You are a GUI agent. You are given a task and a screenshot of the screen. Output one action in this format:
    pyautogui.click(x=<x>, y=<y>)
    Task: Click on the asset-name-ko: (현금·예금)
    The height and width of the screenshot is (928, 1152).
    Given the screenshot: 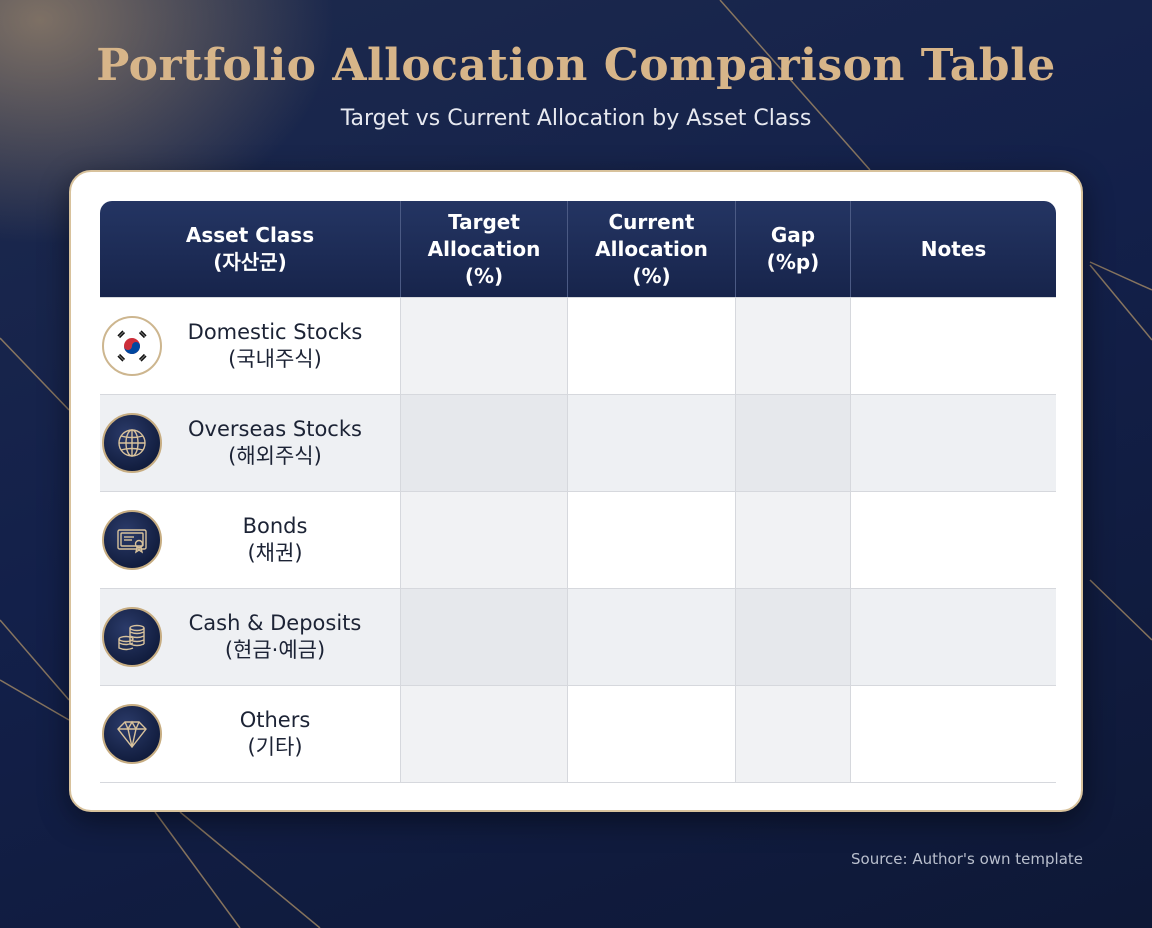 What is the action you would take?
    pyautogui.click(x=275, y=650)
    